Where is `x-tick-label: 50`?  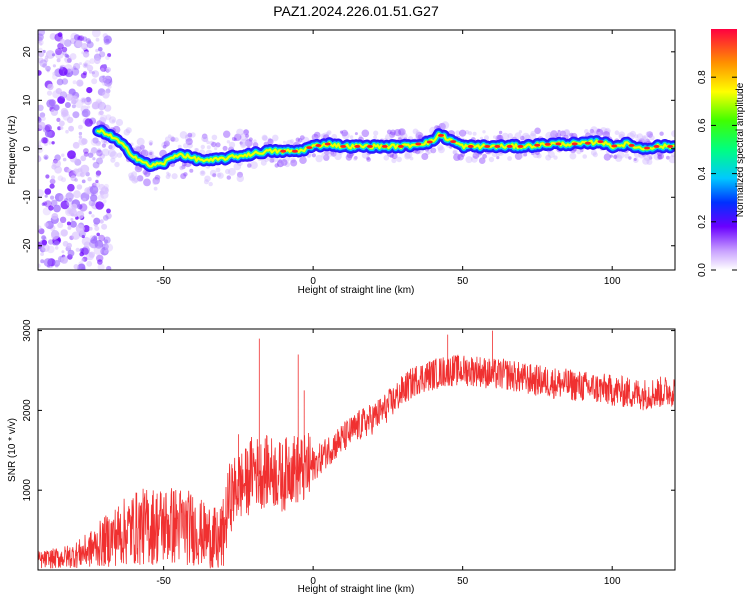 x-tick-label: 50 is located at coordinates (463, 281).